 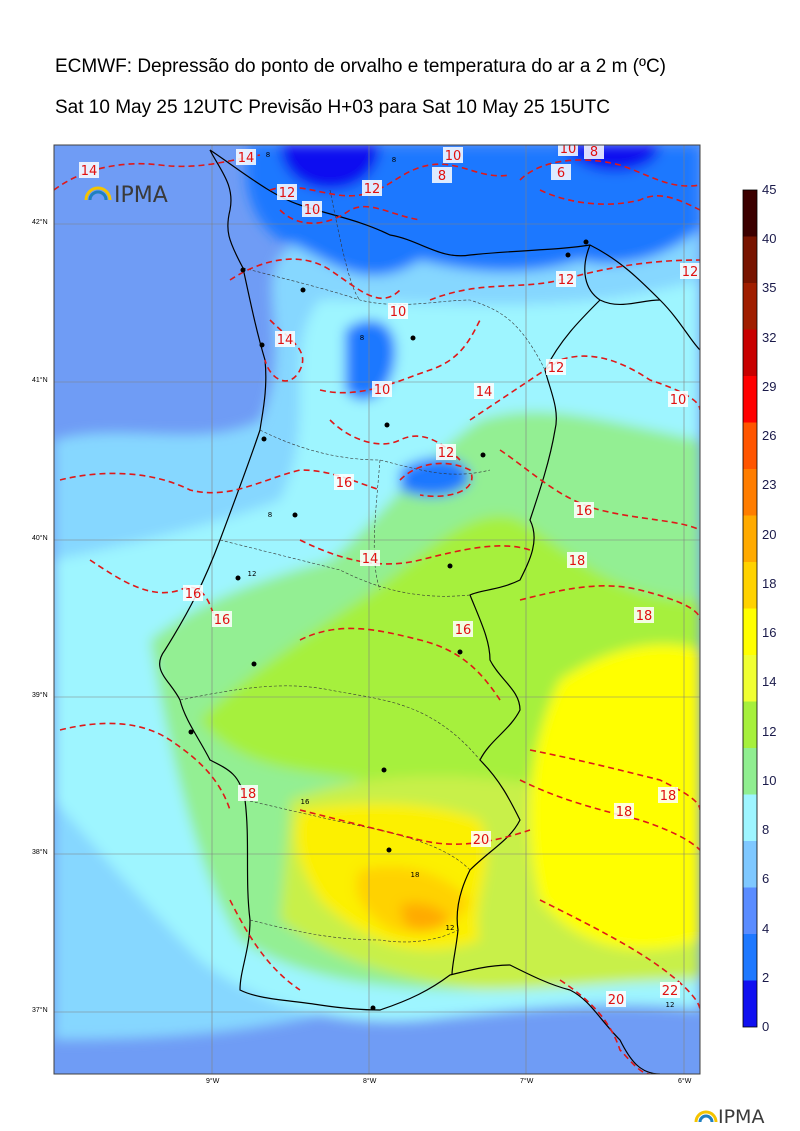 I want to click on colorbar-label: 32, so click(x=769, y=337).